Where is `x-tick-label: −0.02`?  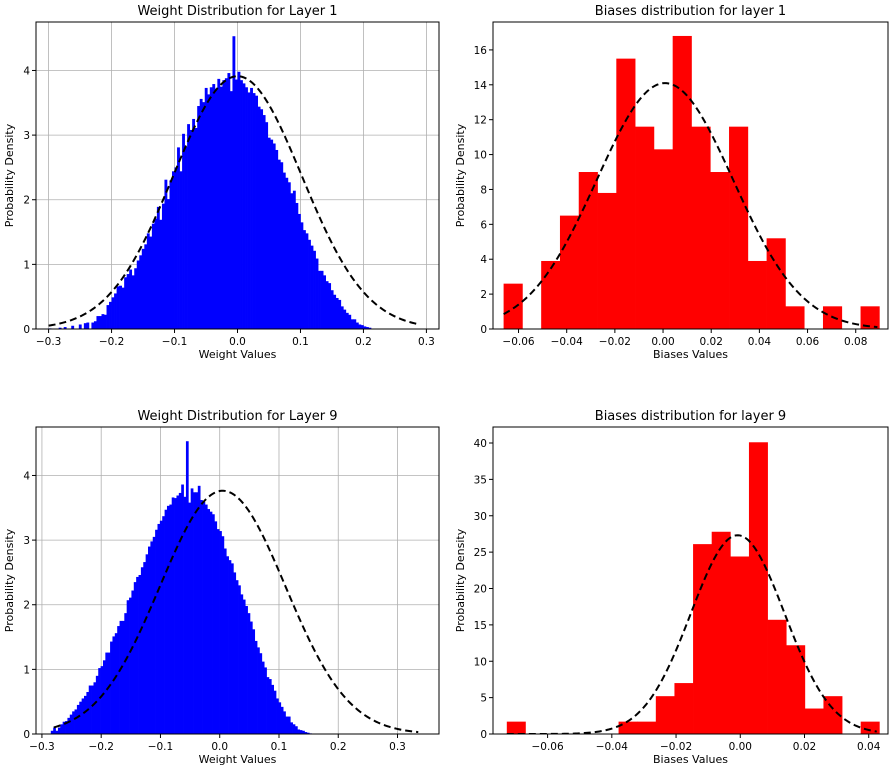 x-tick-label: −0.02 is located at coordinates (615, 342).